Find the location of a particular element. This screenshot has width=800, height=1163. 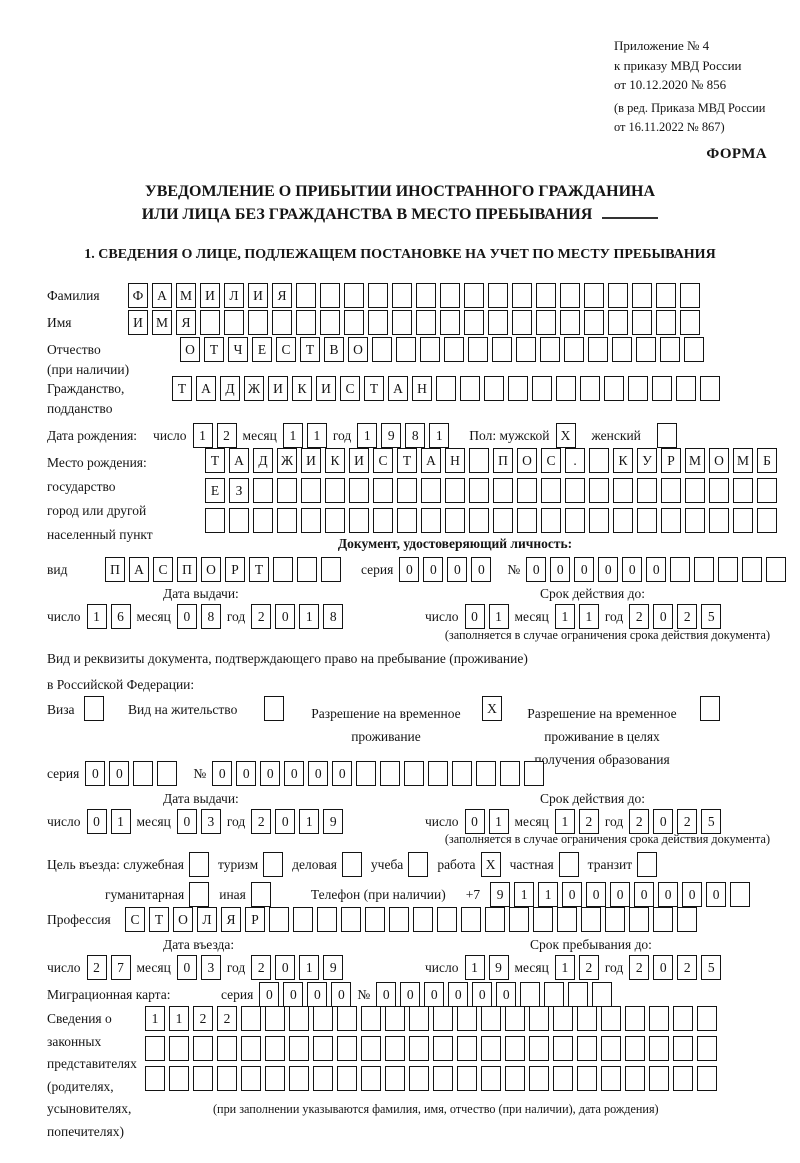

char-box: У is located at coordinates (647, 460).